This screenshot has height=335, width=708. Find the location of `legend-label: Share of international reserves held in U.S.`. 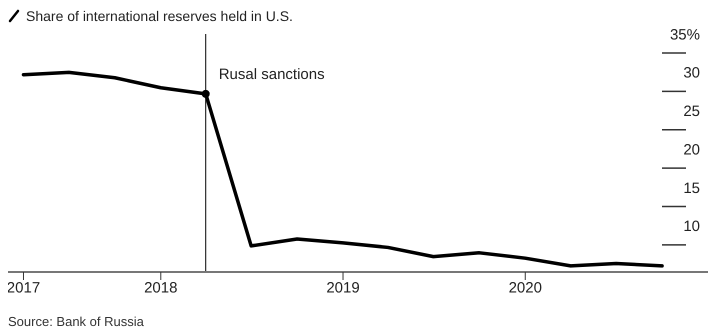

legend-label: Share of international reserves held in U.S. is located at coordinates (159, 16).